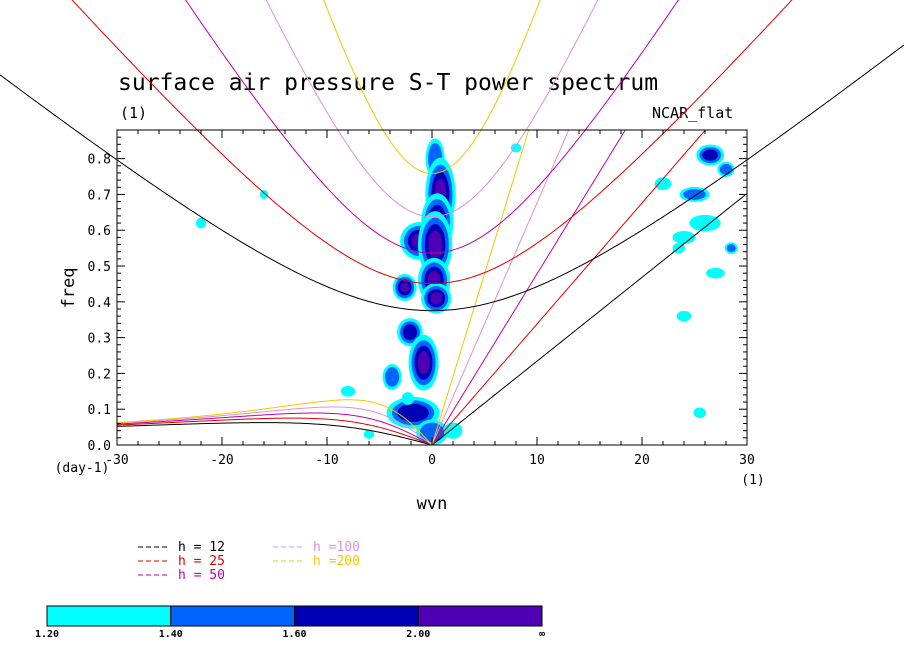 The width and height of the screenshot is (904, 654). What do you see at coordinates (99, 195) in the screenshot?
I see `y-tick-label: 0.7` at bounding box center [99, 195].